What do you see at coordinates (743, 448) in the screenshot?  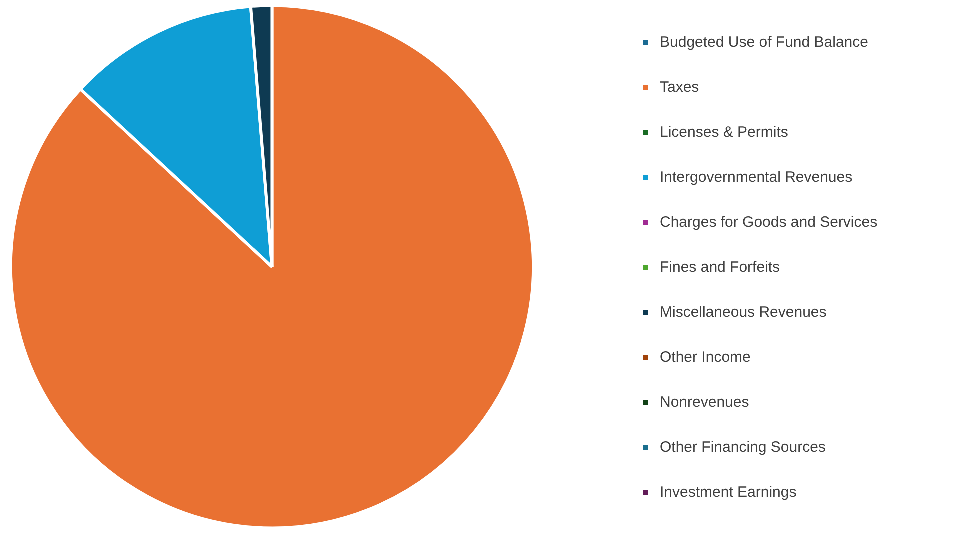 I see `legend-label: Other Financing Sources` at bounding box center [743, 448].